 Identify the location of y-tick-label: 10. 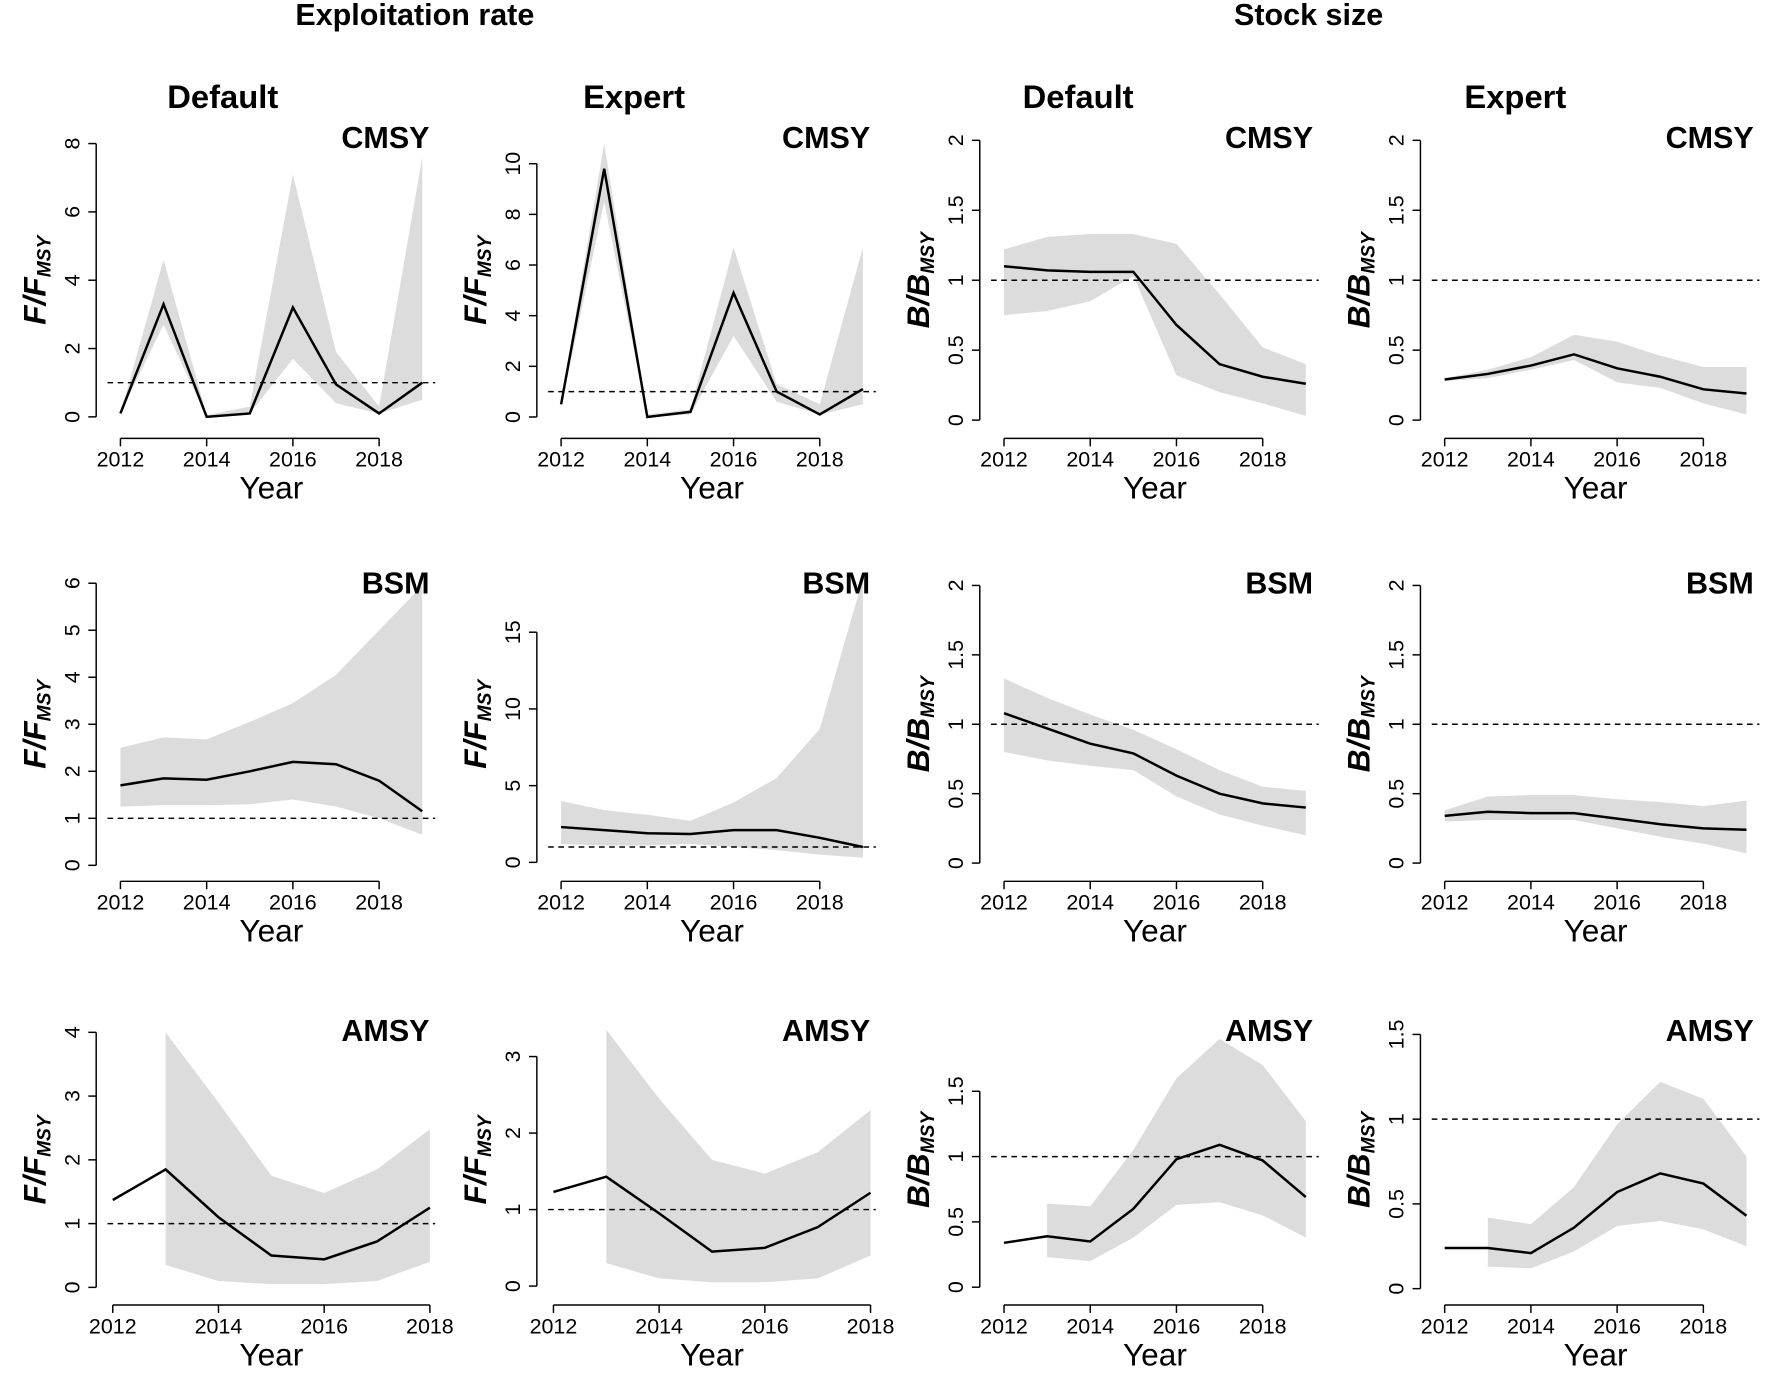
(513, 164).